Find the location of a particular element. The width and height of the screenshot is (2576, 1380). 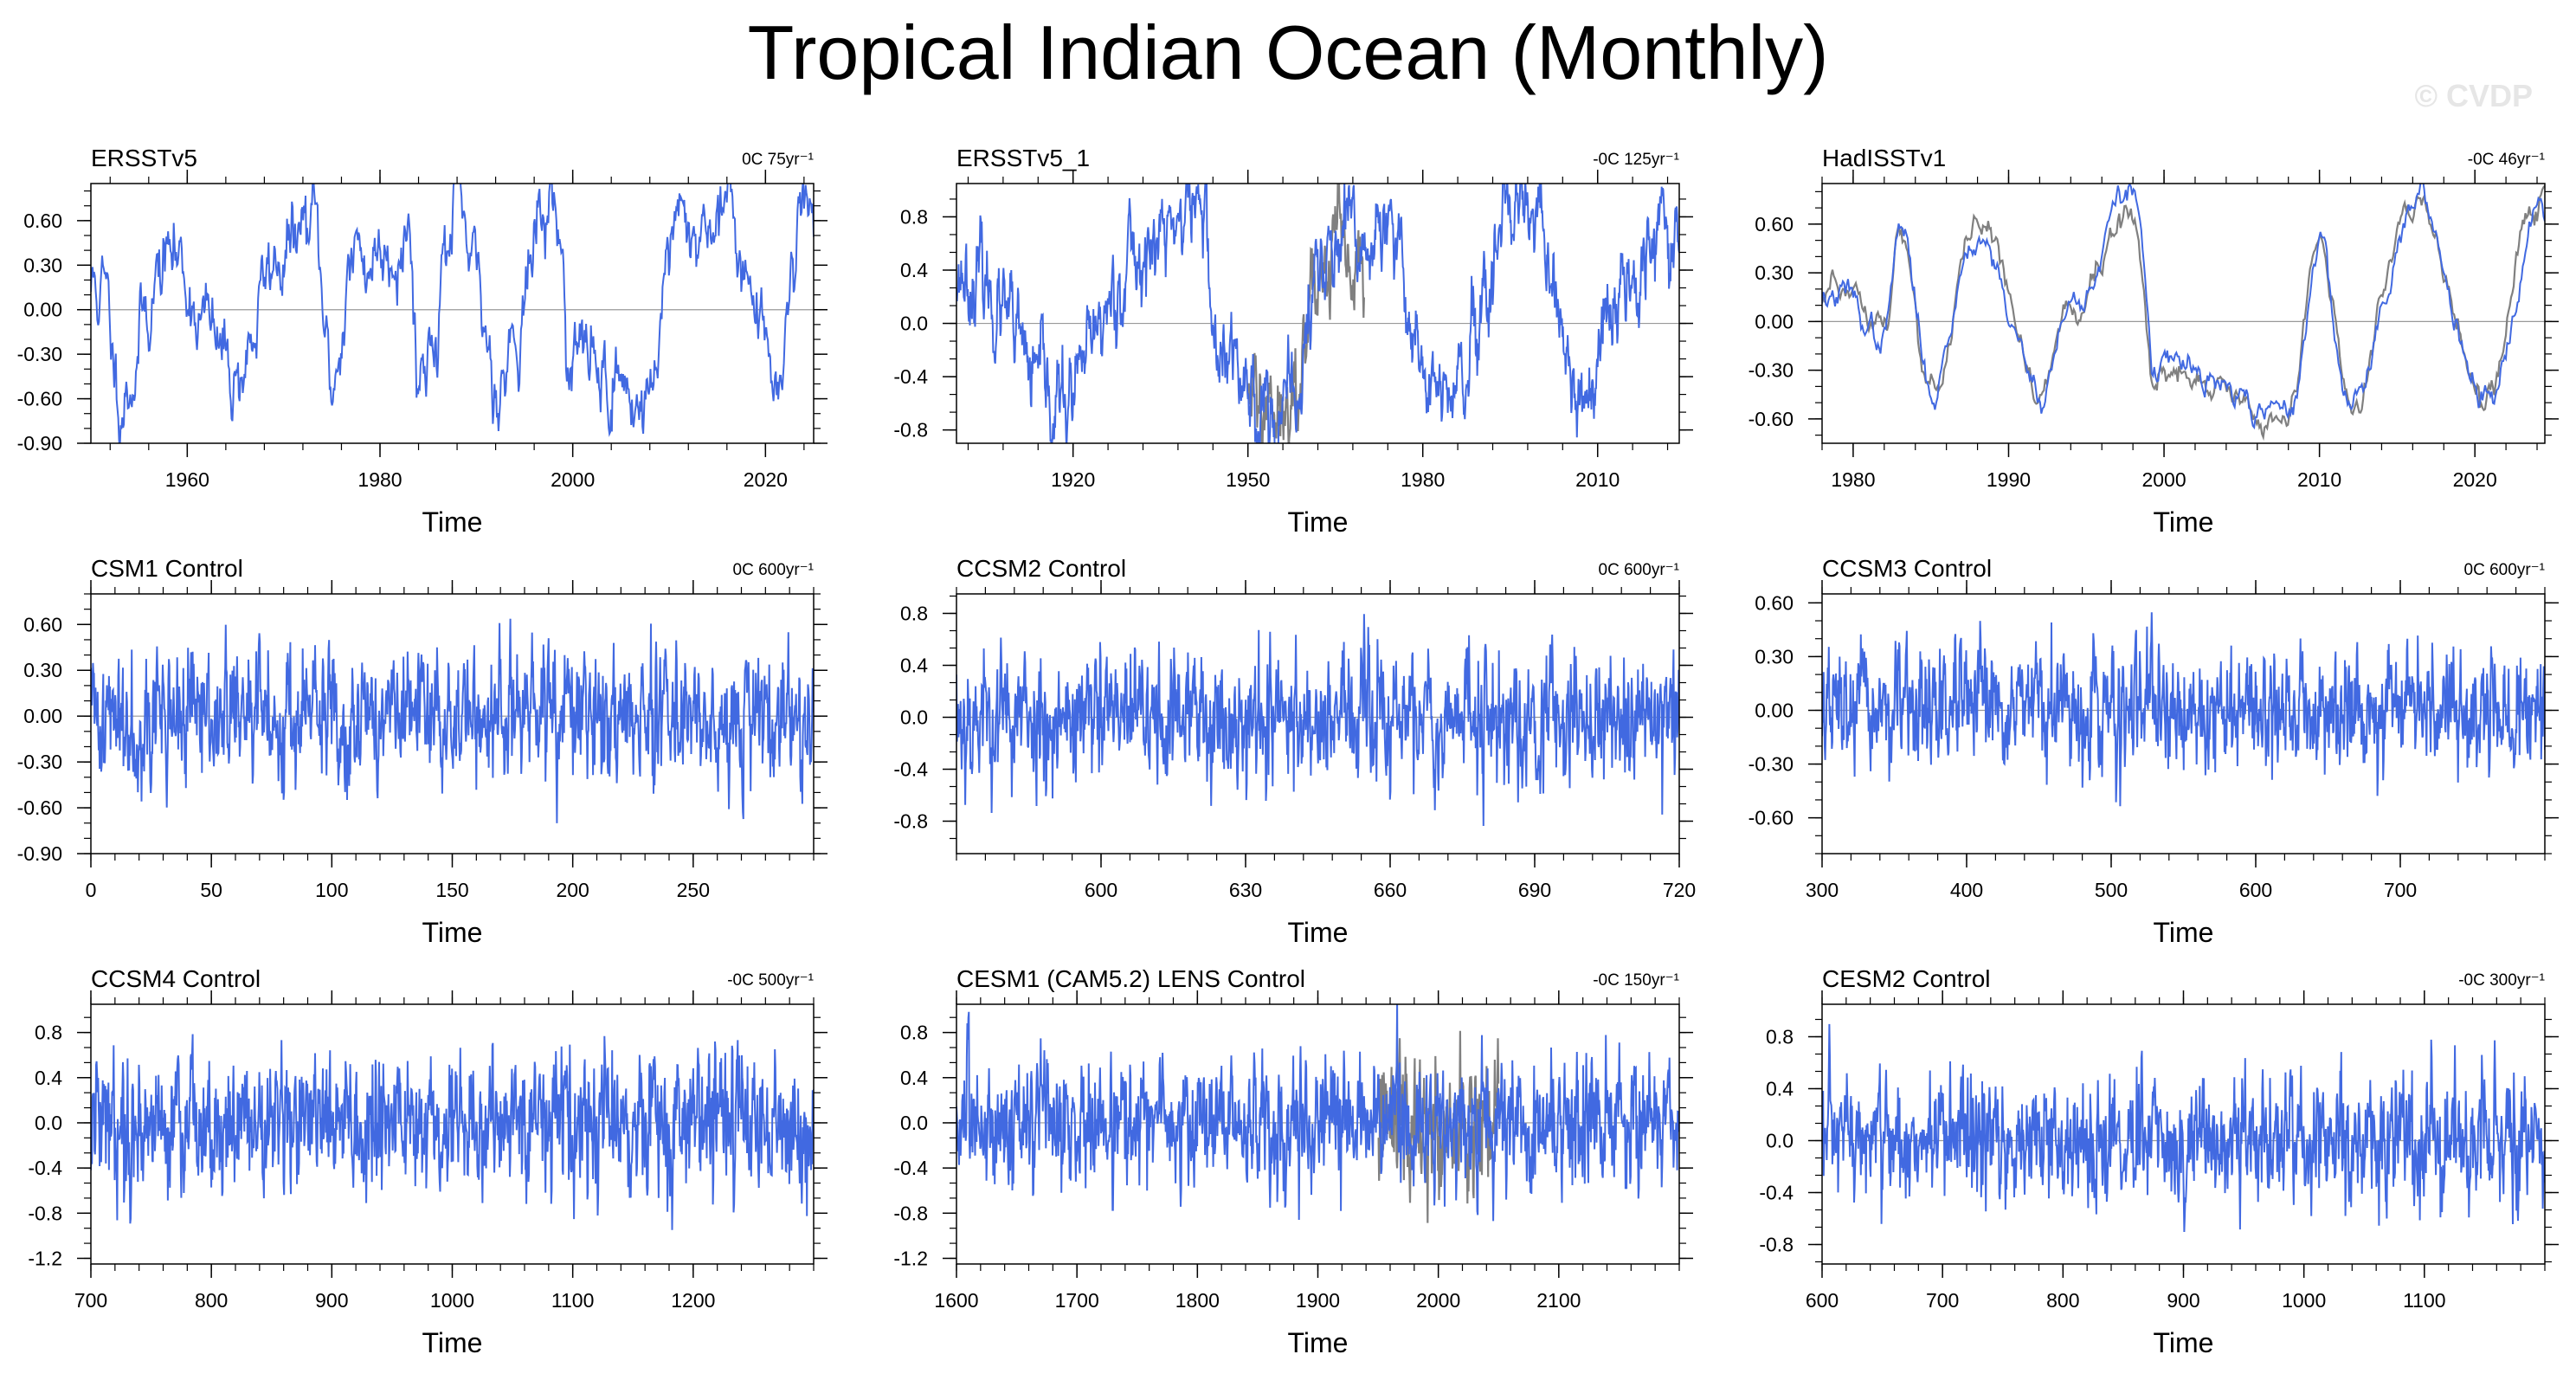

x-tick-label: 300 is located at coordinates (1822, 890).